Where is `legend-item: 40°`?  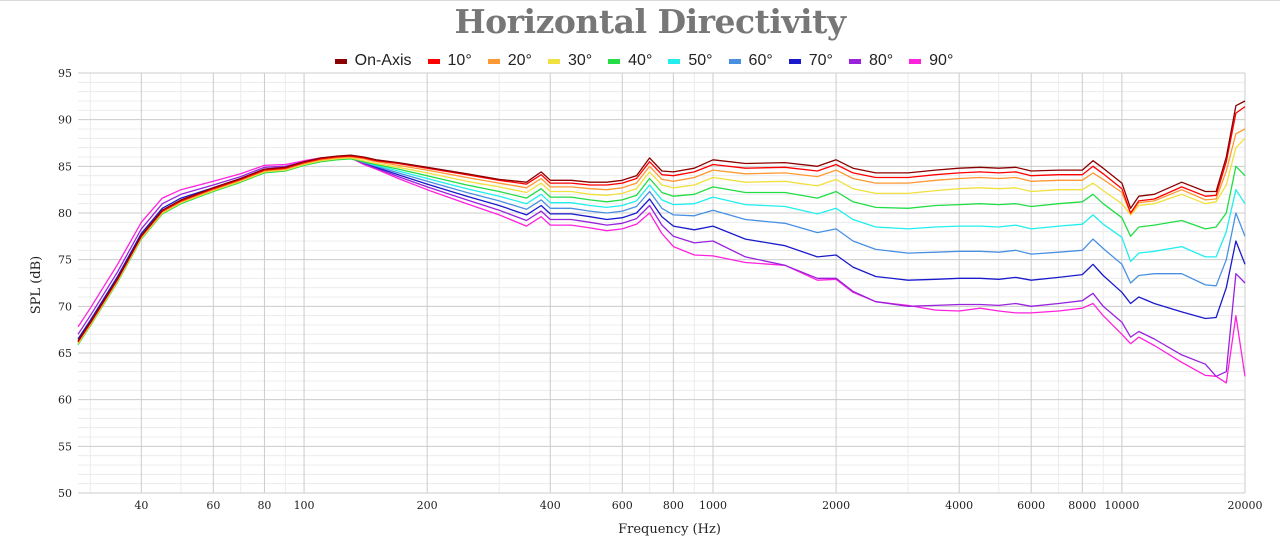 legend-item: 40° is located at coordinates (630, 61).